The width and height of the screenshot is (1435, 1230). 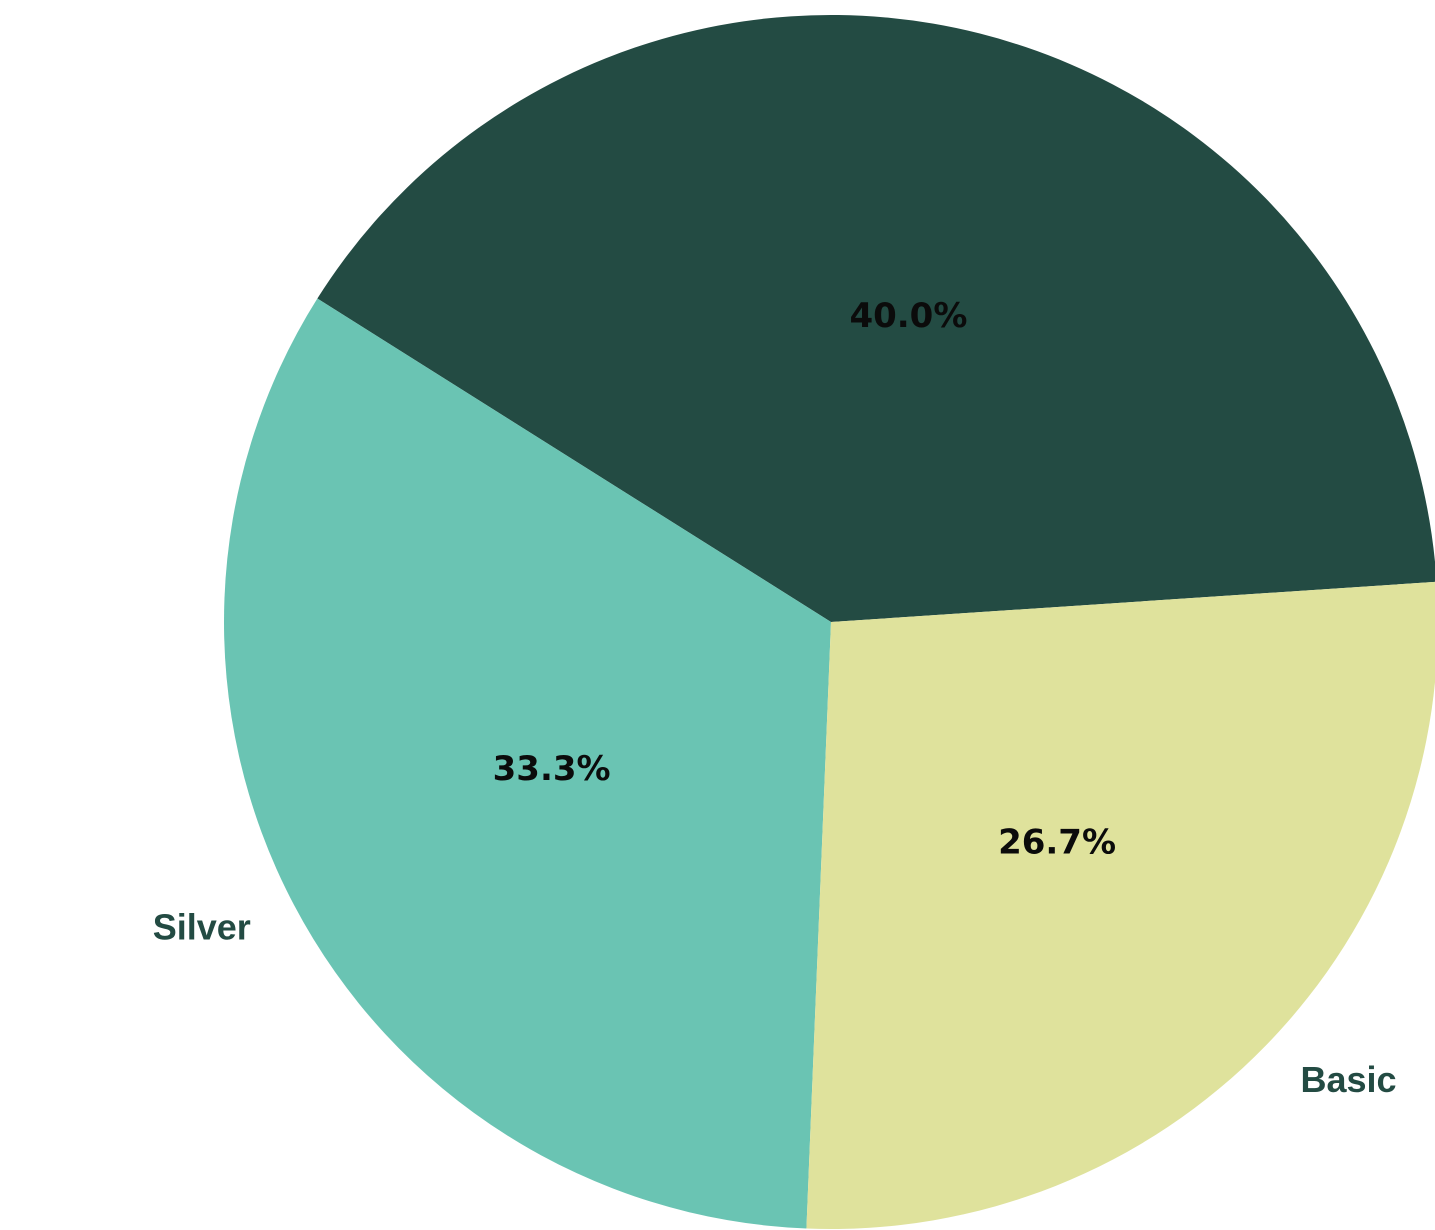 I want to click on category-label-gold: Gold, so click(x=1033, y=3).